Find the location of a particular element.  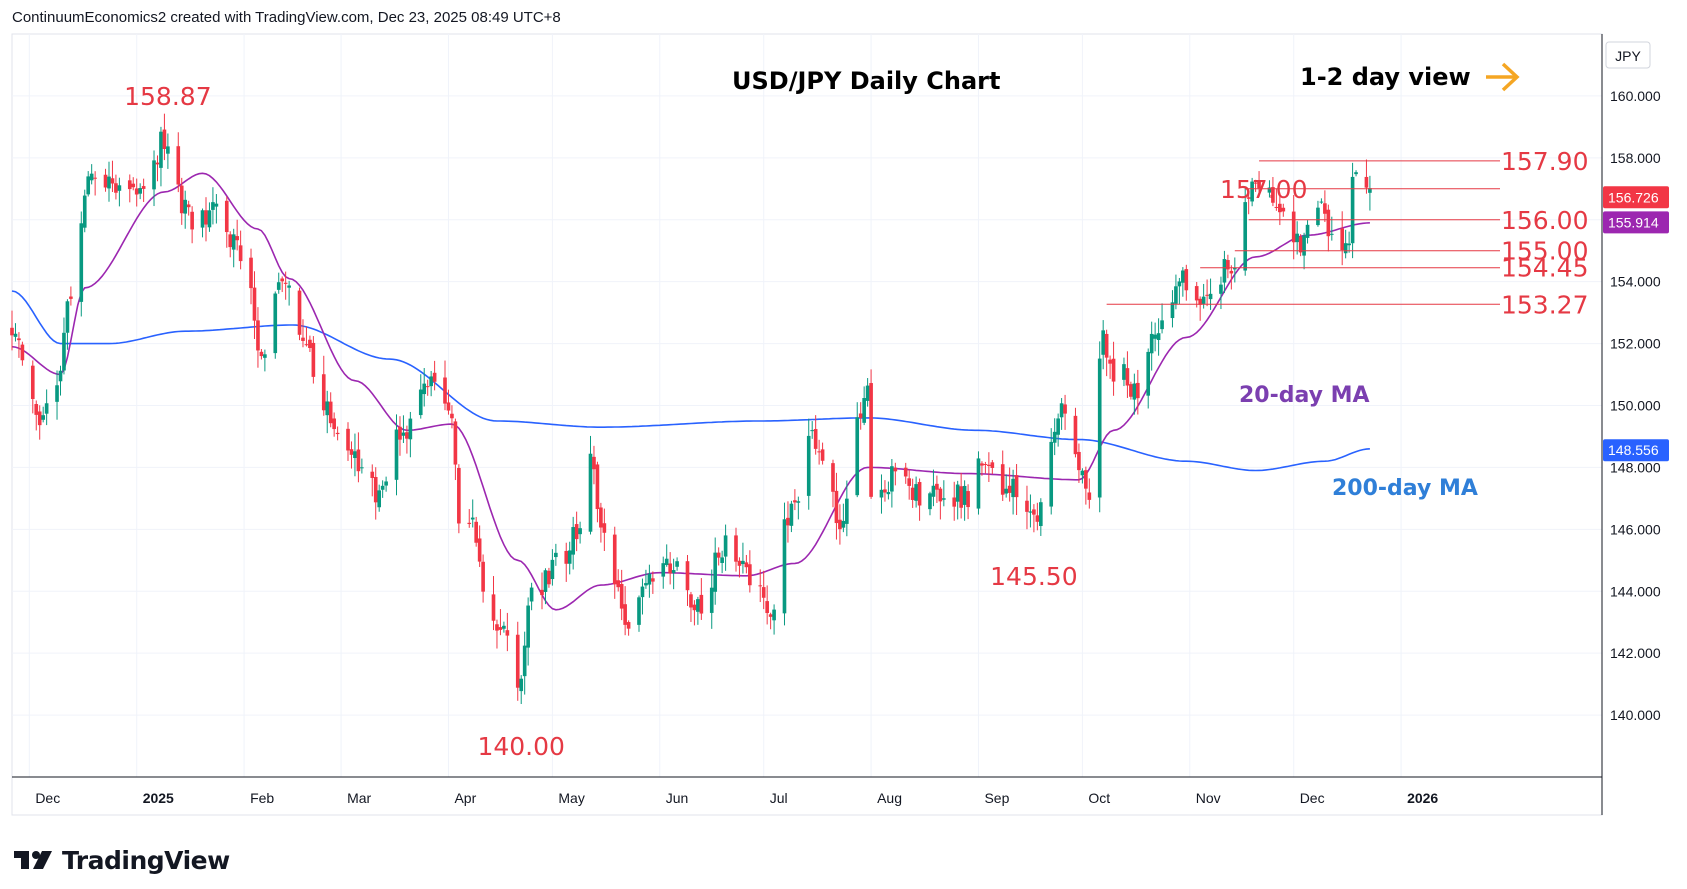

price-tick-label: 160.000 is located at coordinates (1635, 96).